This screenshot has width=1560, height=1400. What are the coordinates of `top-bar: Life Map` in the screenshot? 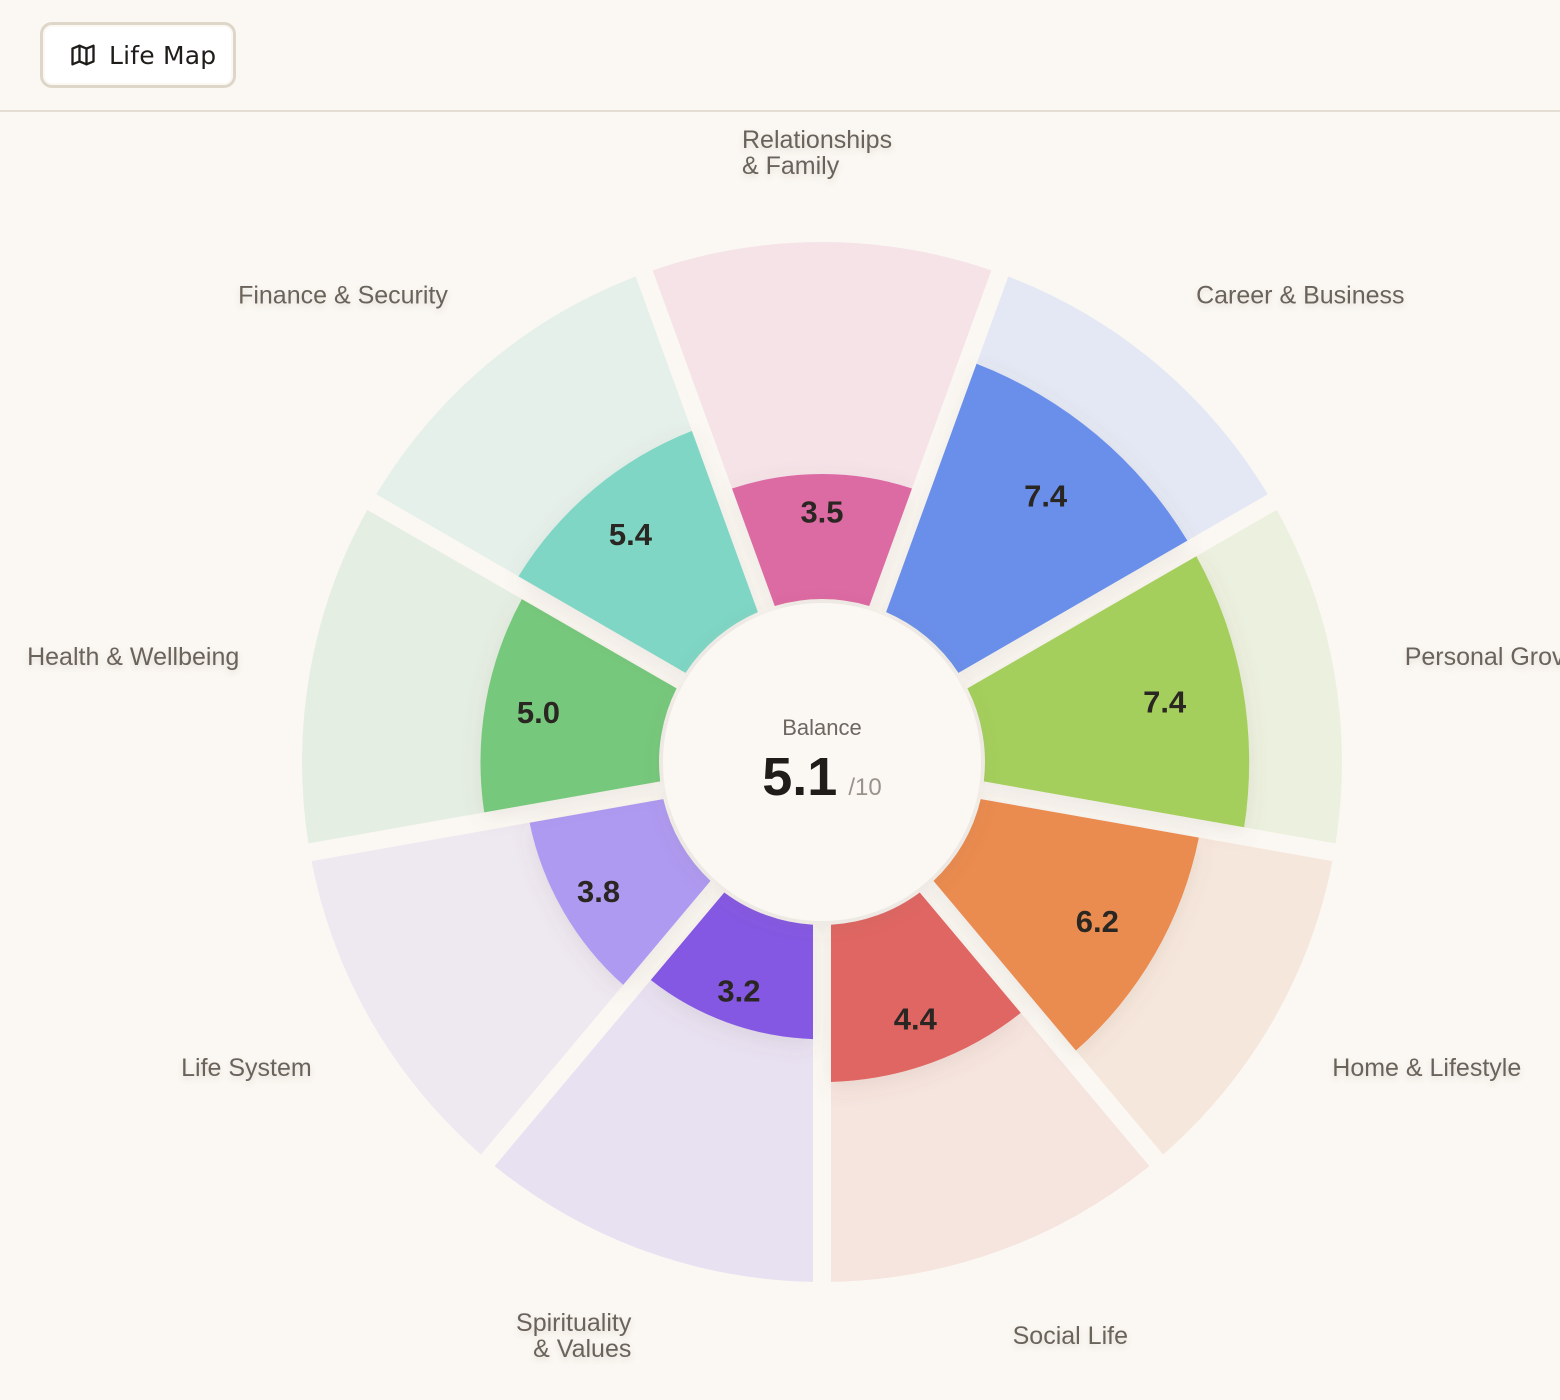 It's located at (780, 56).